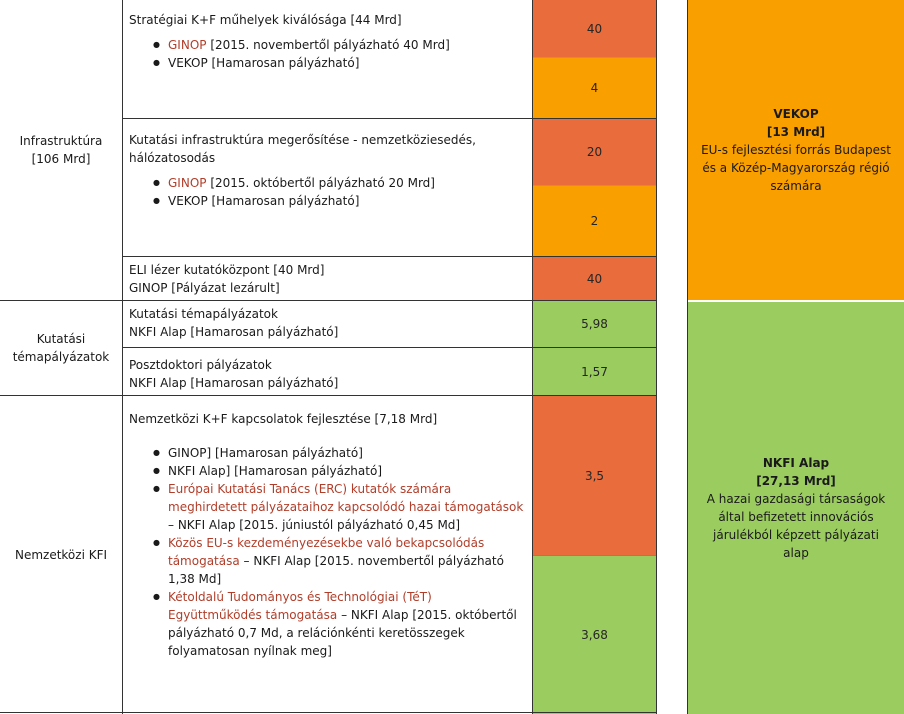 The width and height of the screenshot is (904, 714). I want to click on value-cell: 20, so click(594, 152).